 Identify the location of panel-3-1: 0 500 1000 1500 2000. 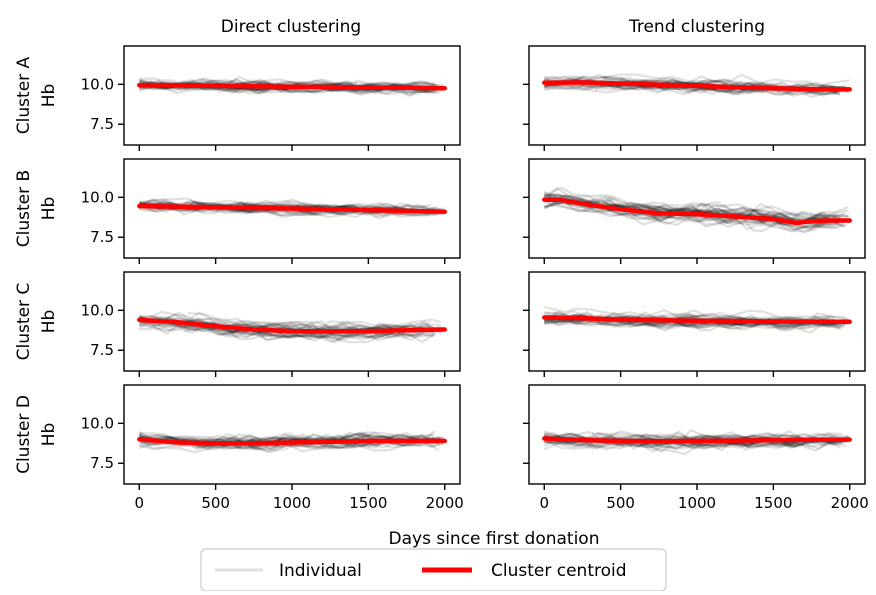
(696, 448).